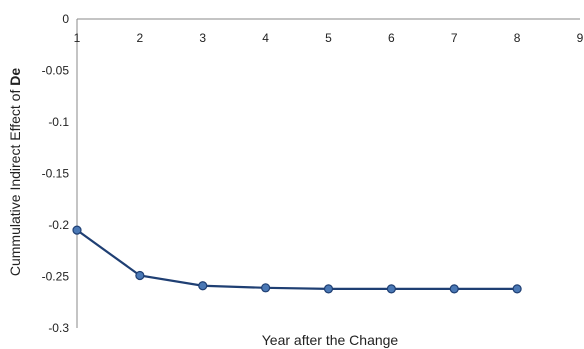  Describe the element at coordinates (265, 38) in the screenshot. I see `x-tick-label: 4` at that location.